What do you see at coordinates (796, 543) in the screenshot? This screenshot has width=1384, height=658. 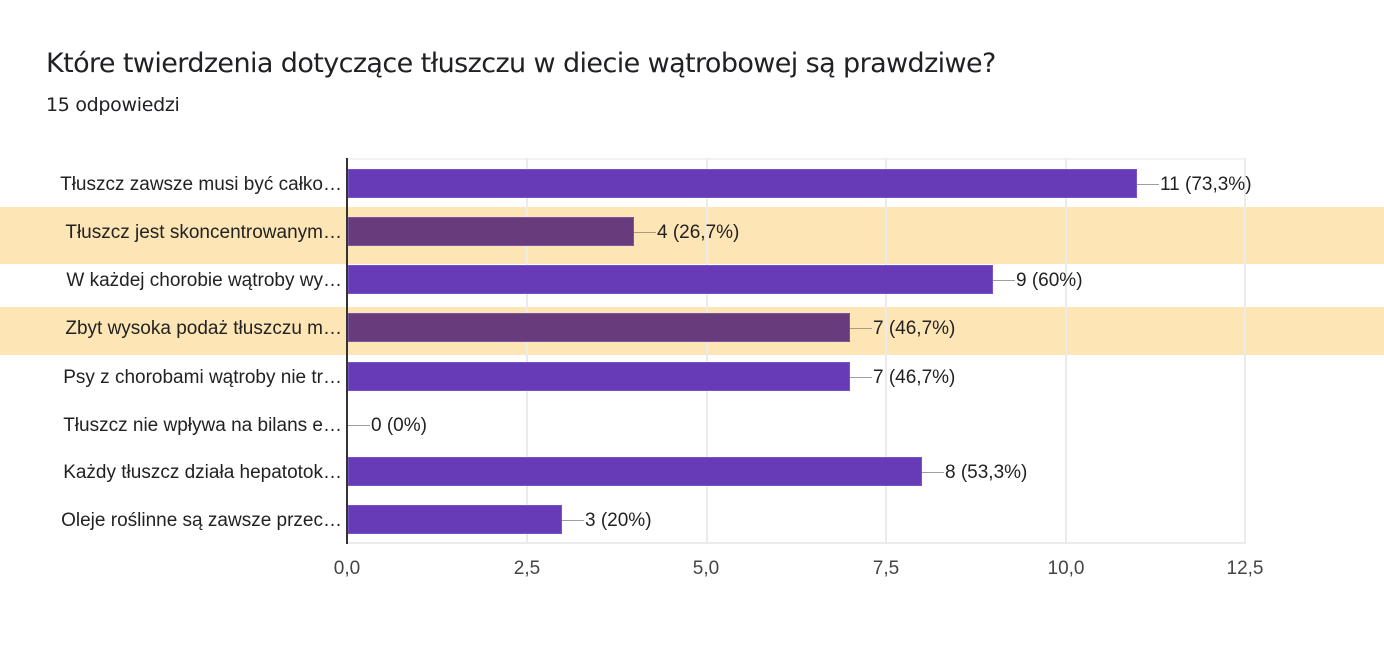 I see `x-axis-baseline` at bounding box center [796, 543].